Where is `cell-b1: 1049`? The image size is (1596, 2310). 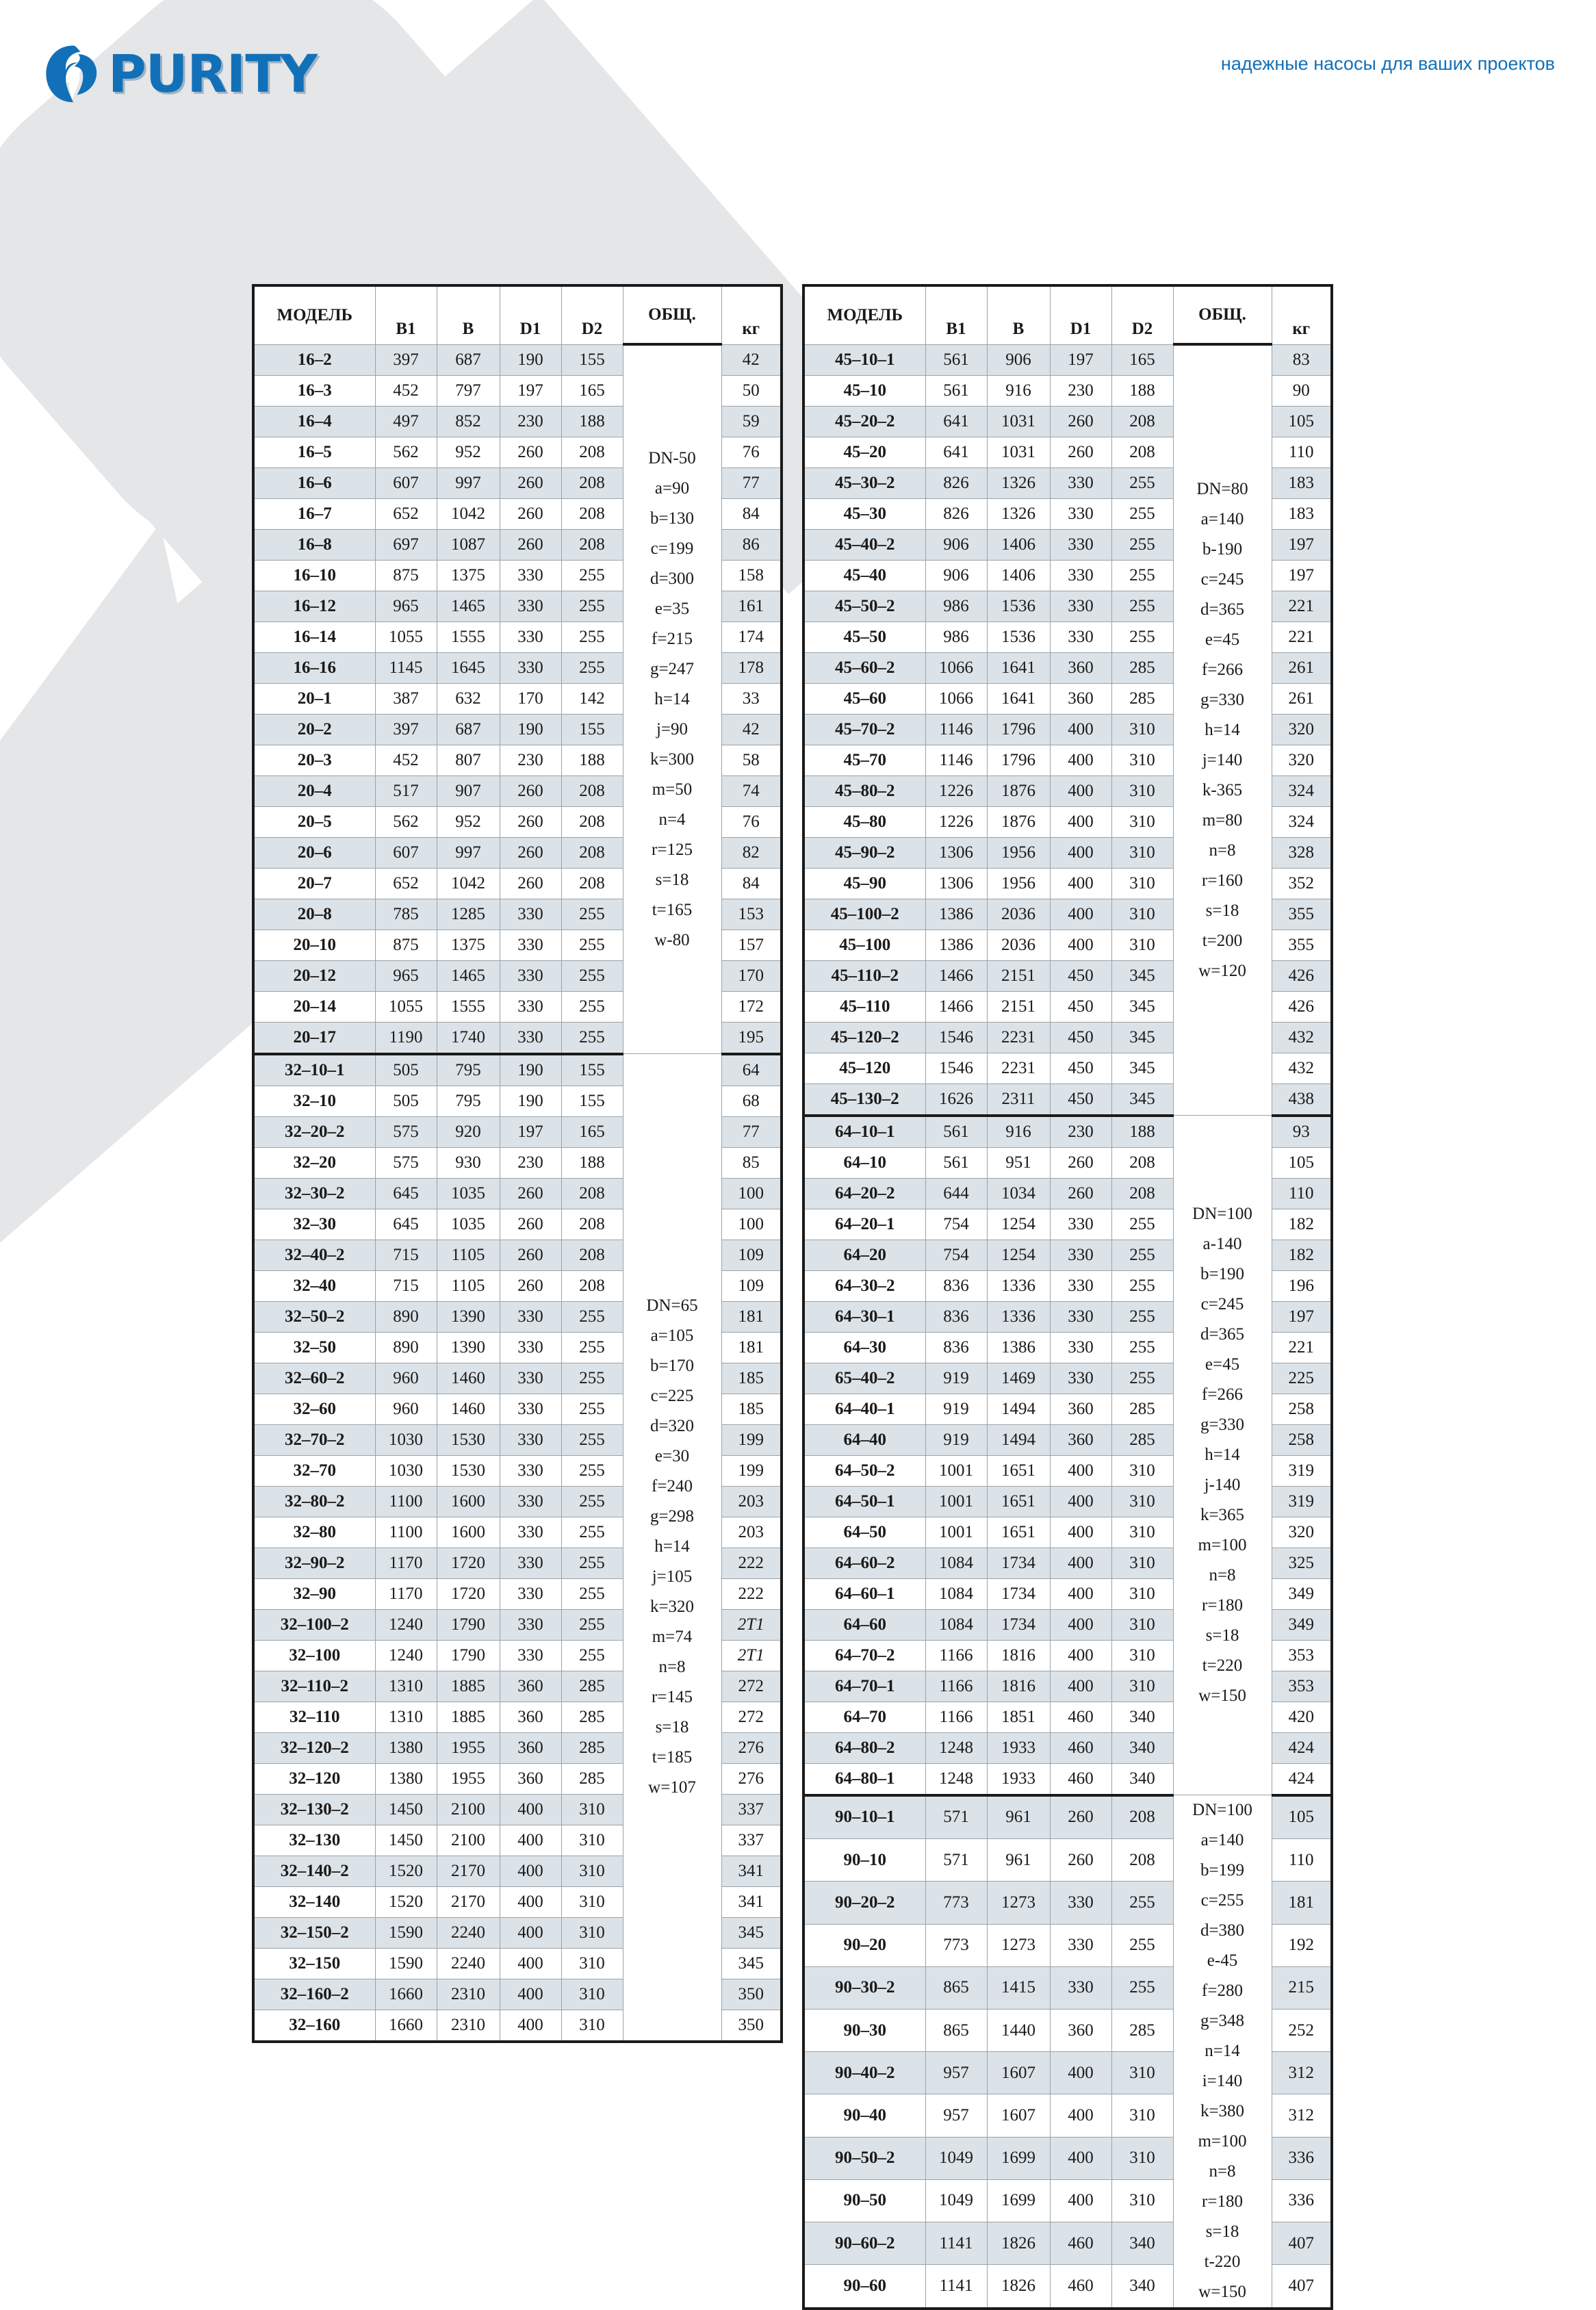 cell-b1: 1049 is located at coordinates (957, 2200).